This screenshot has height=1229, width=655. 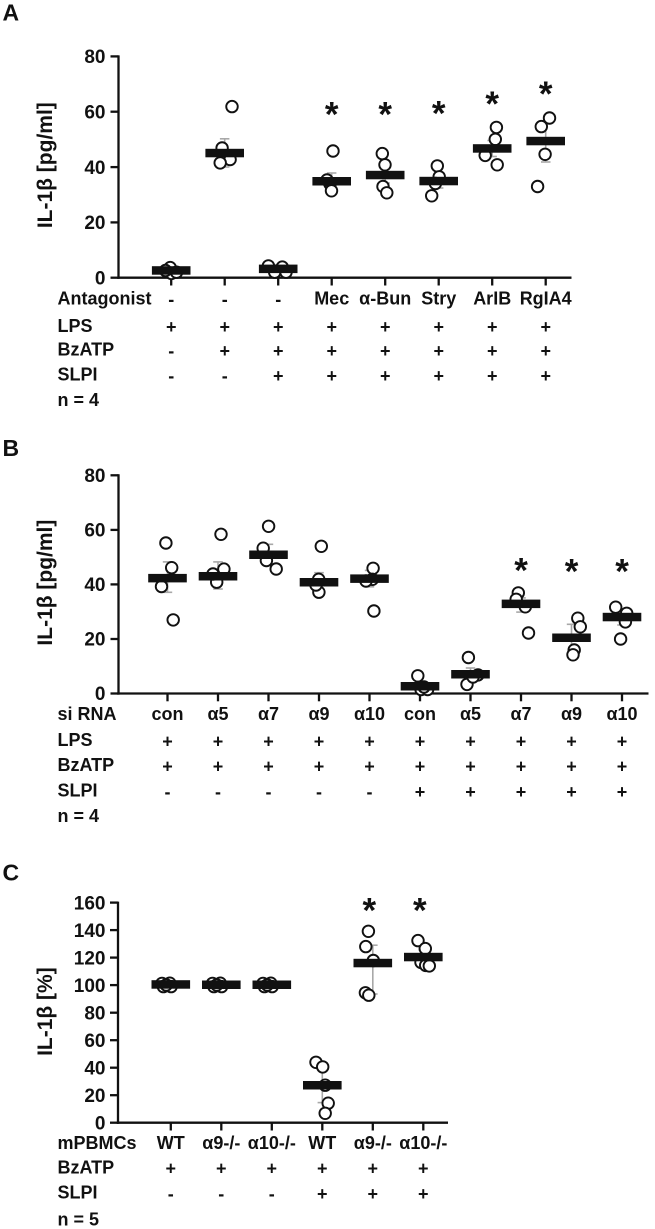 I want to click on svg-text: LPS, so click(x=75, y=326).